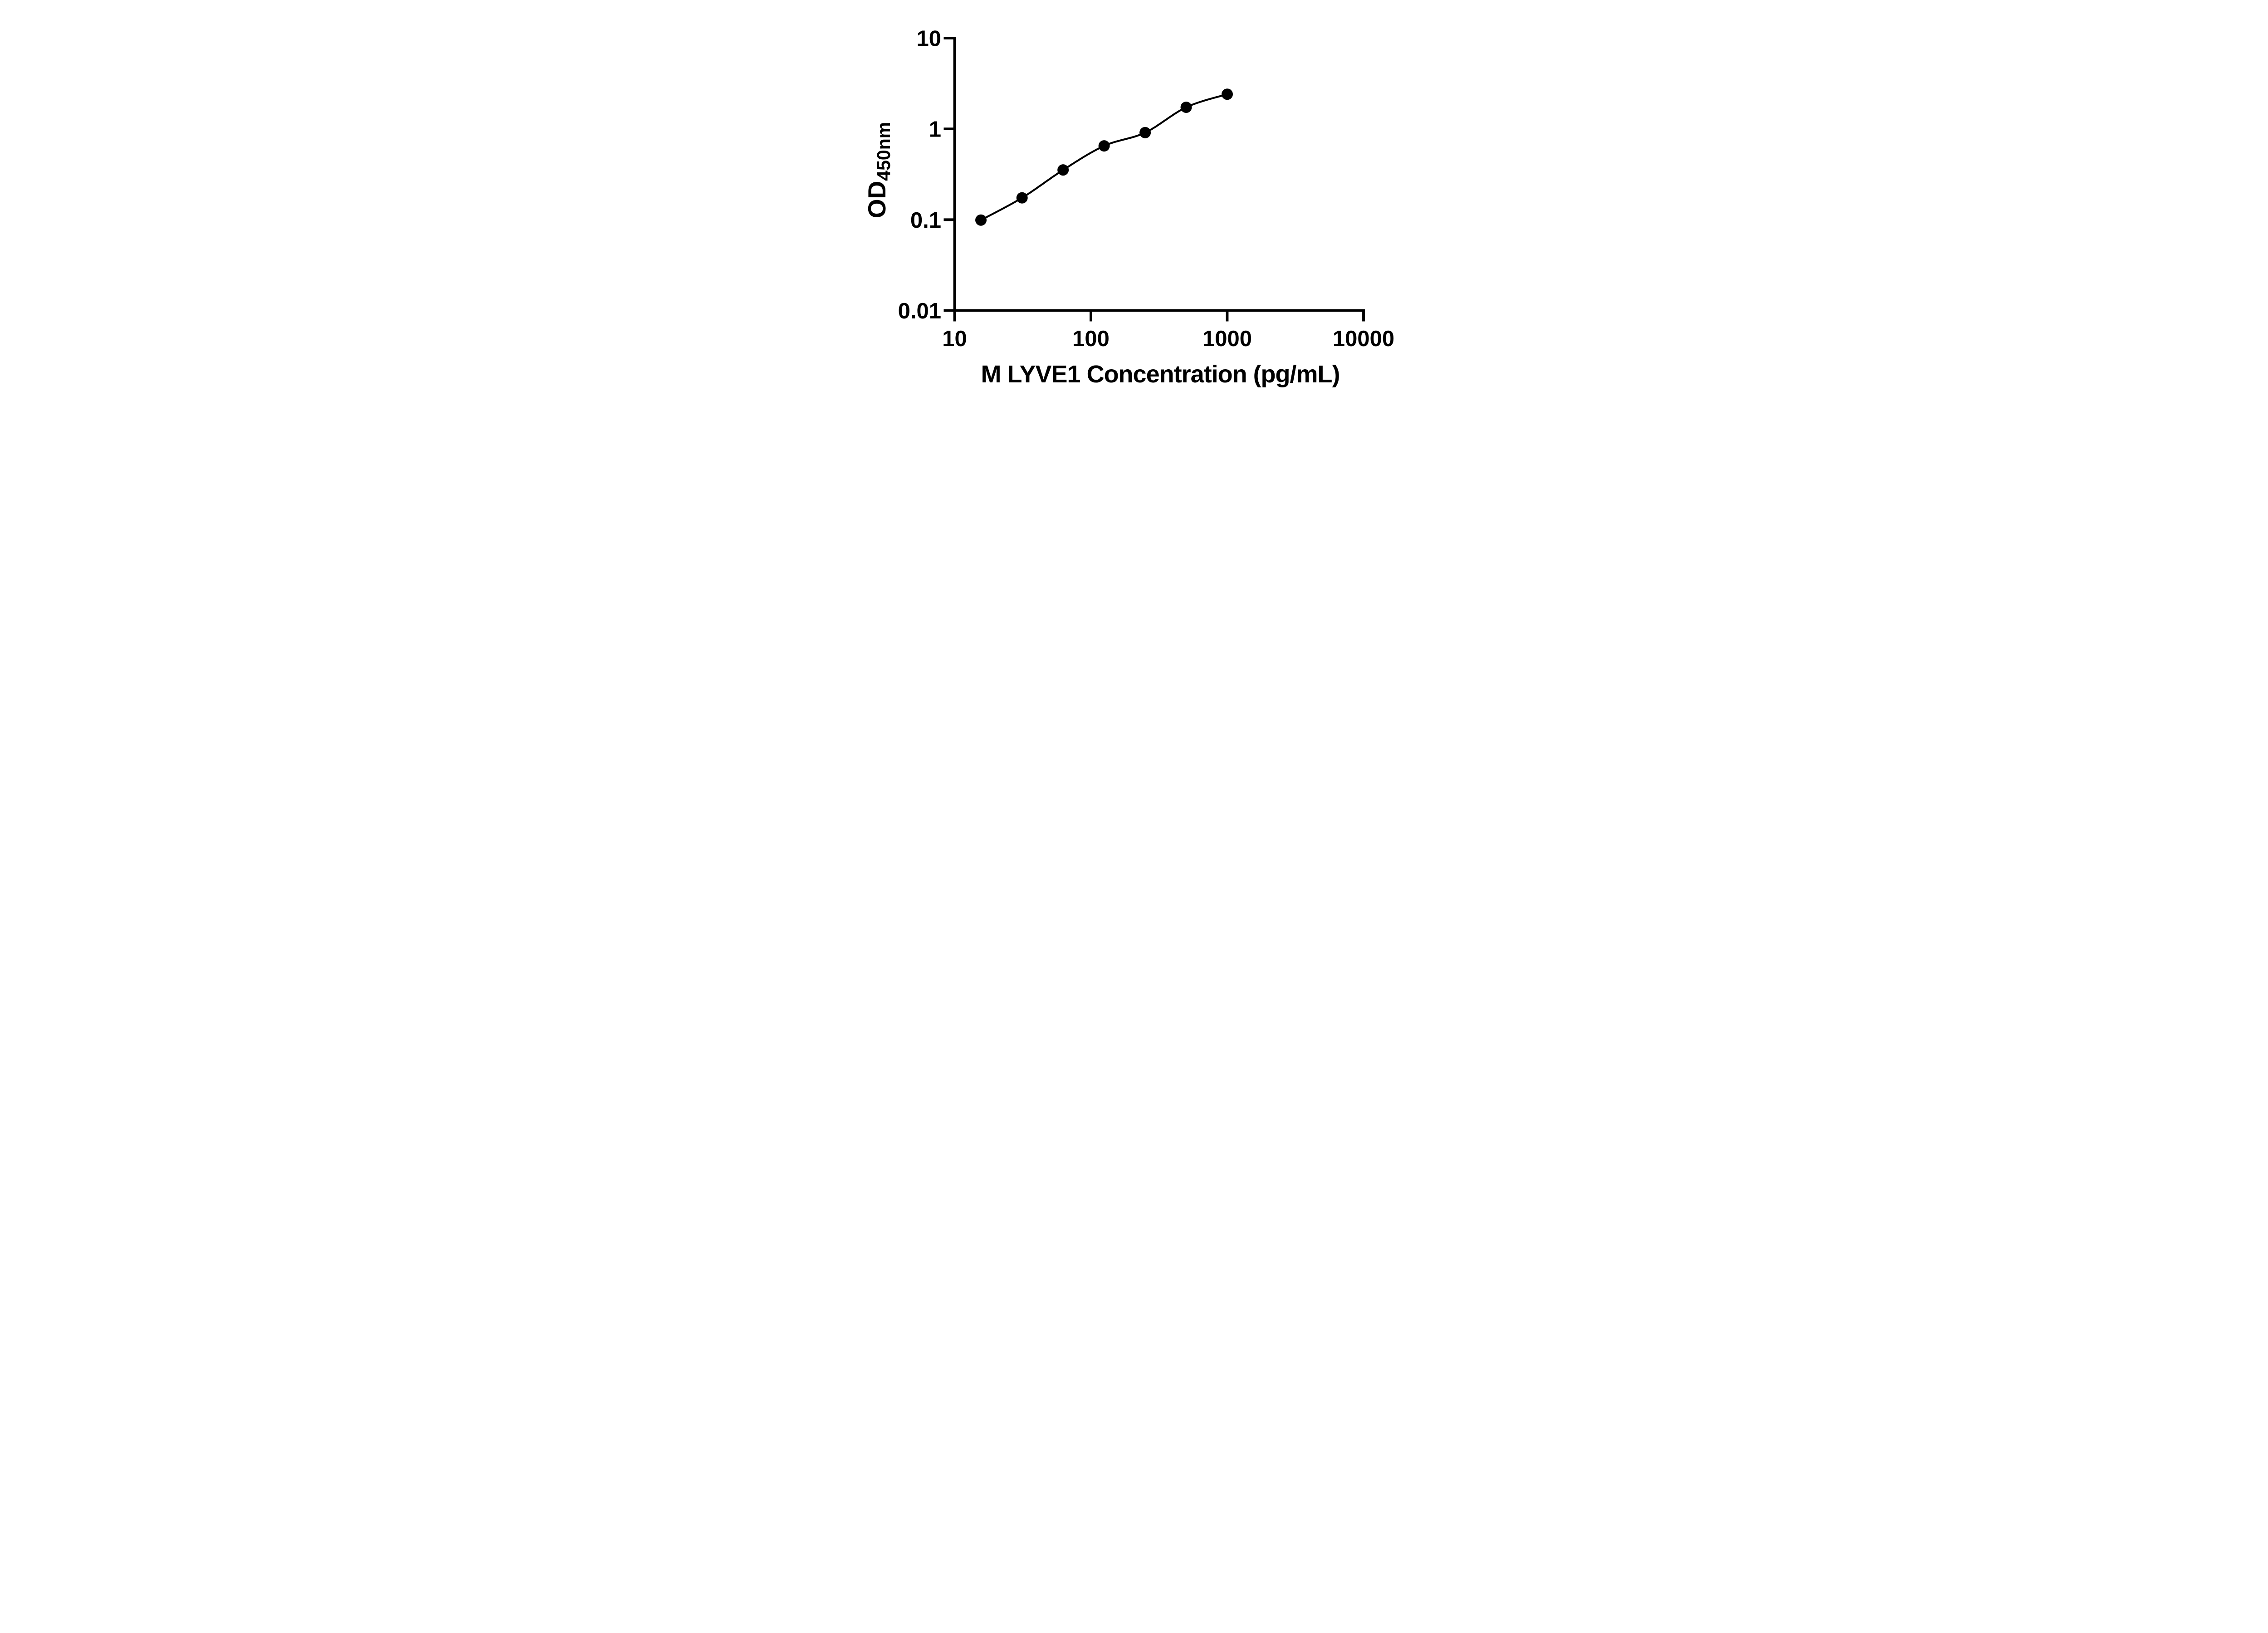  Describe the element at coordinates (920, 311) in the screenshot. I see `y-tick-label: 0.01` at that location.